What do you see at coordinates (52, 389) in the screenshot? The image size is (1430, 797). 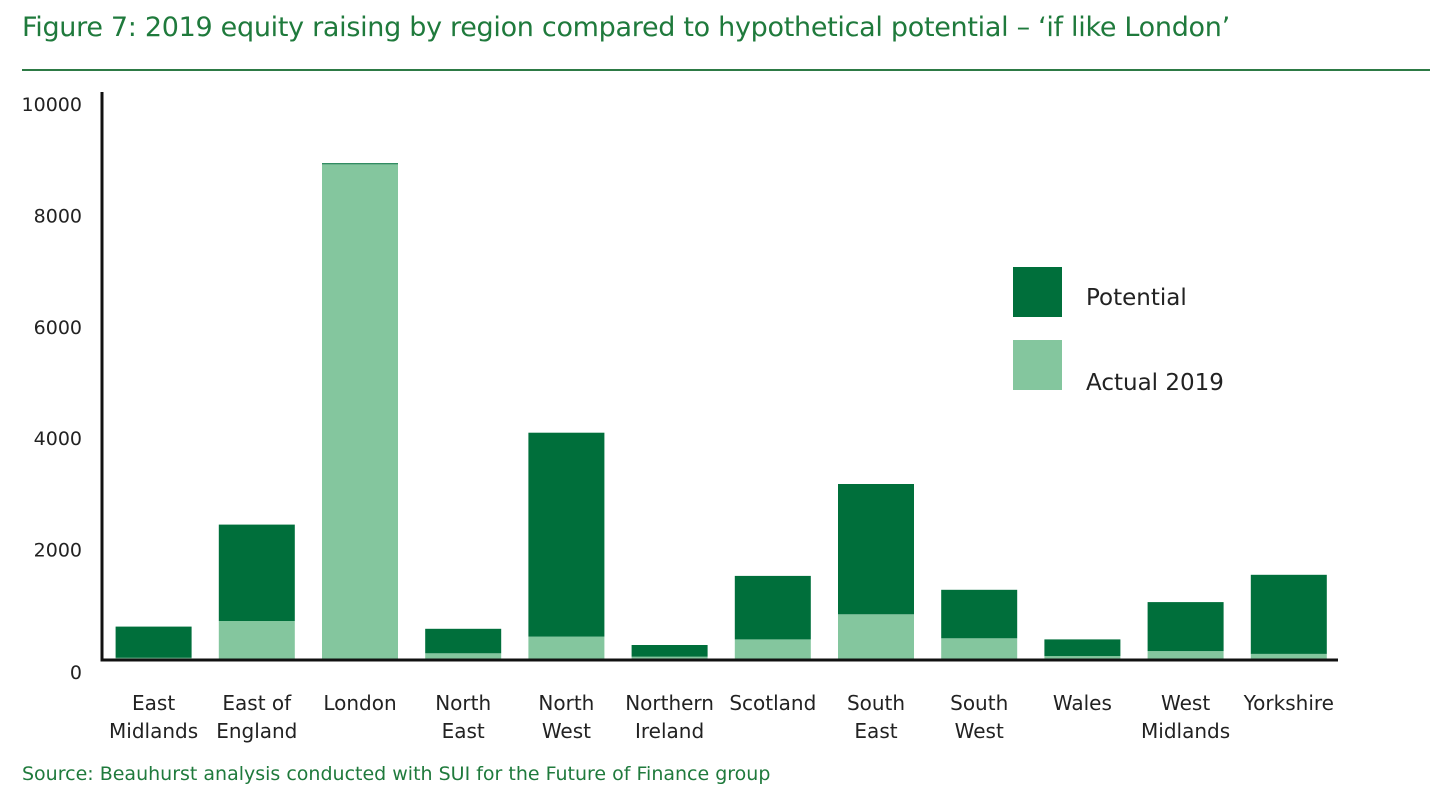 I see `y-axis-ticks: 0 2000 4000 6000 8000 10000` at bounding box center [52, 389].